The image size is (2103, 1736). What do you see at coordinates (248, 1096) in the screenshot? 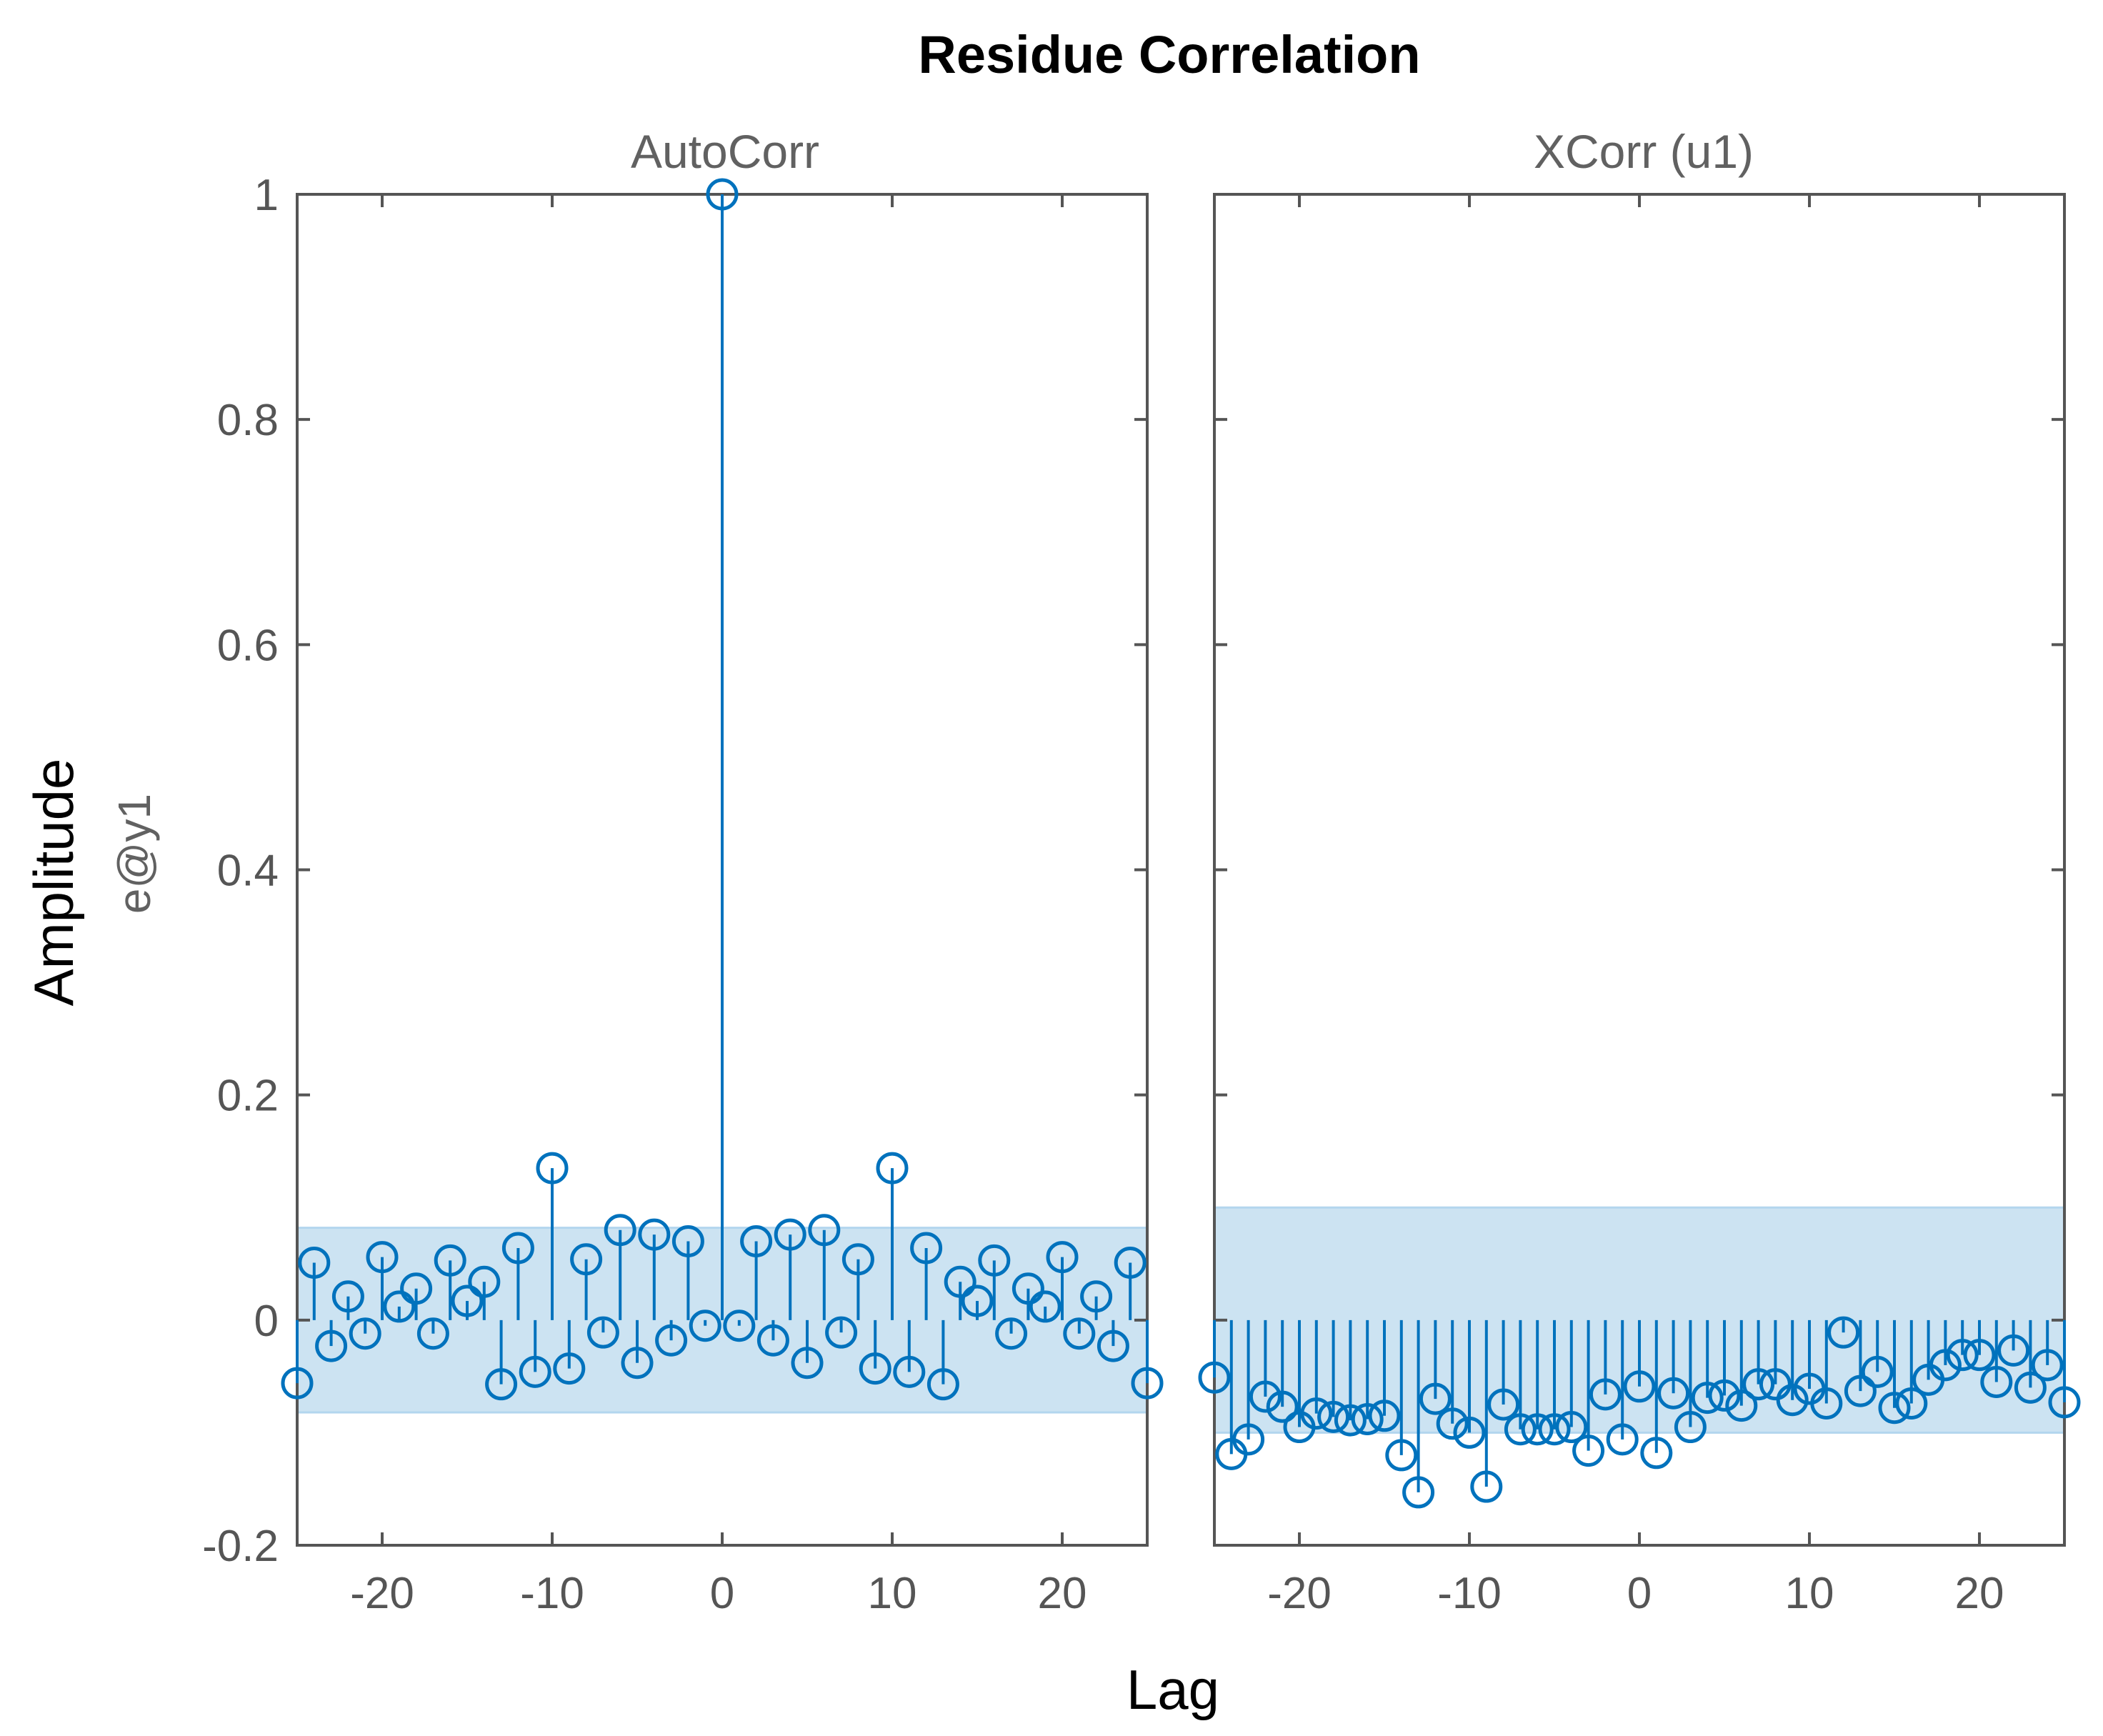
I see `y-tick-label: 0.2` at bounding box center [248, 1096].